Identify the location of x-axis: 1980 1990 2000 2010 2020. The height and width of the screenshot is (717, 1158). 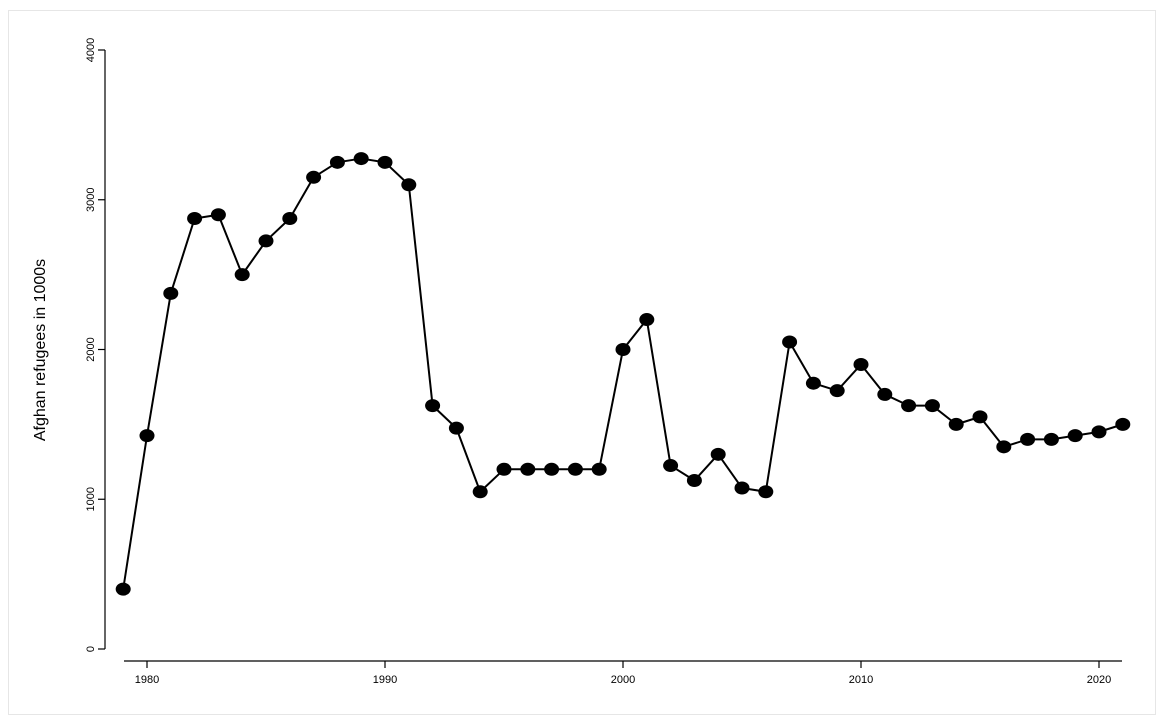
(623, 673).